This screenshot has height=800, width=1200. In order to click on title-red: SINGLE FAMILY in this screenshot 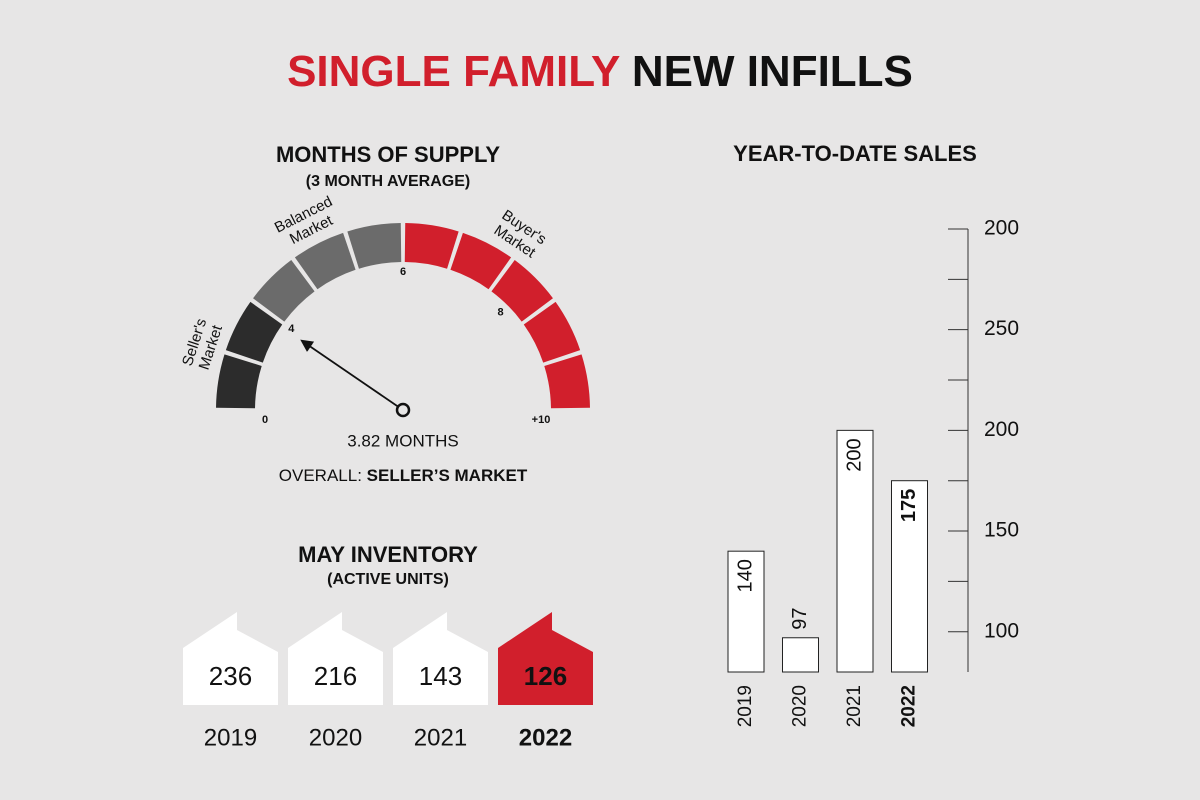, I will do `click(453, 71)`.